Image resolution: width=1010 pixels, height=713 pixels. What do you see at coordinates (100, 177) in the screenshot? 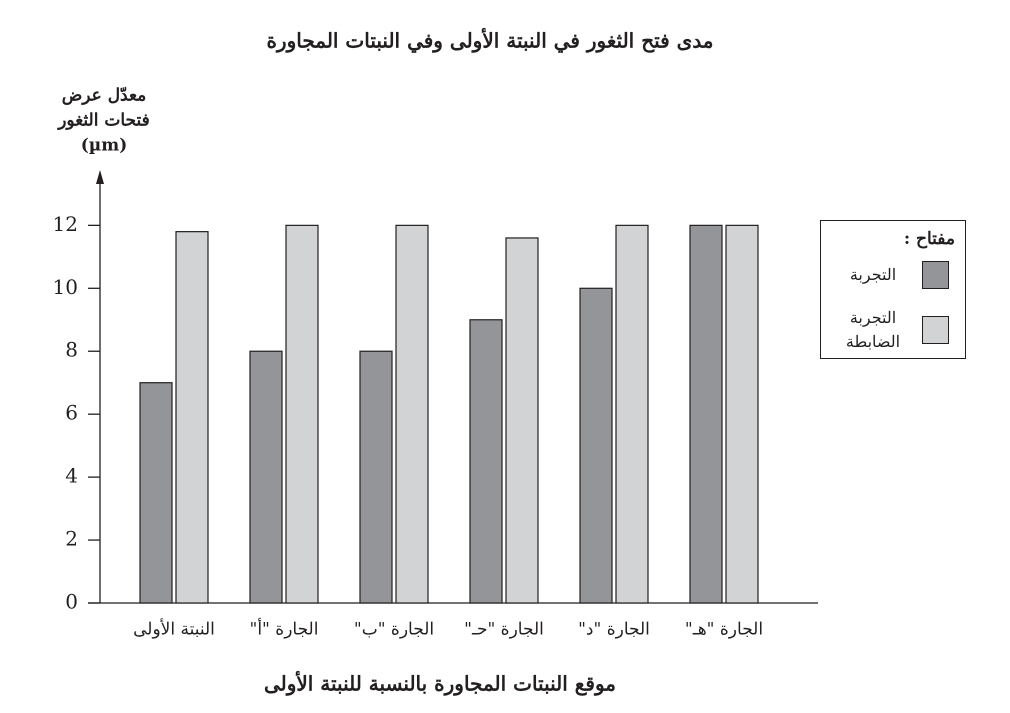
I see `axis-arrow` at bounding box center [100, 177].